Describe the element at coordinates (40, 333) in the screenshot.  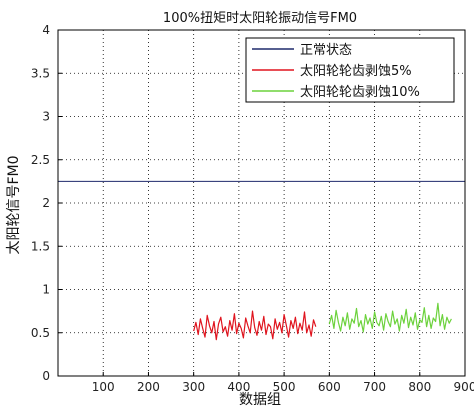
I see `y-tick-label: 0.5` at that location.